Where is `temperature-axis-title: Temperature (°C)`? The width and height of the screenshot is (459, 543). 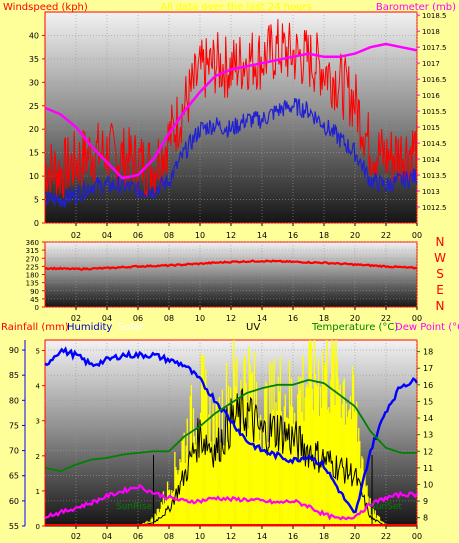
temperature-axis-title: Temperature (°C) is located at coordinates (354, 327).